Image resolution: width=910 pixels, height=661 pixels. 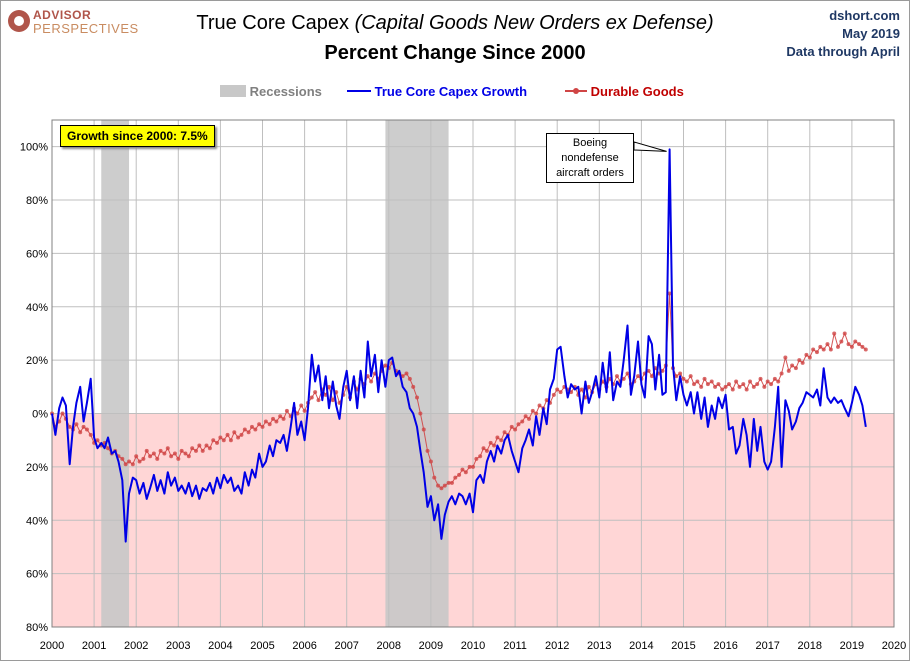 I want to click on x-tick-label: 2014, so click(x=641, y=646).